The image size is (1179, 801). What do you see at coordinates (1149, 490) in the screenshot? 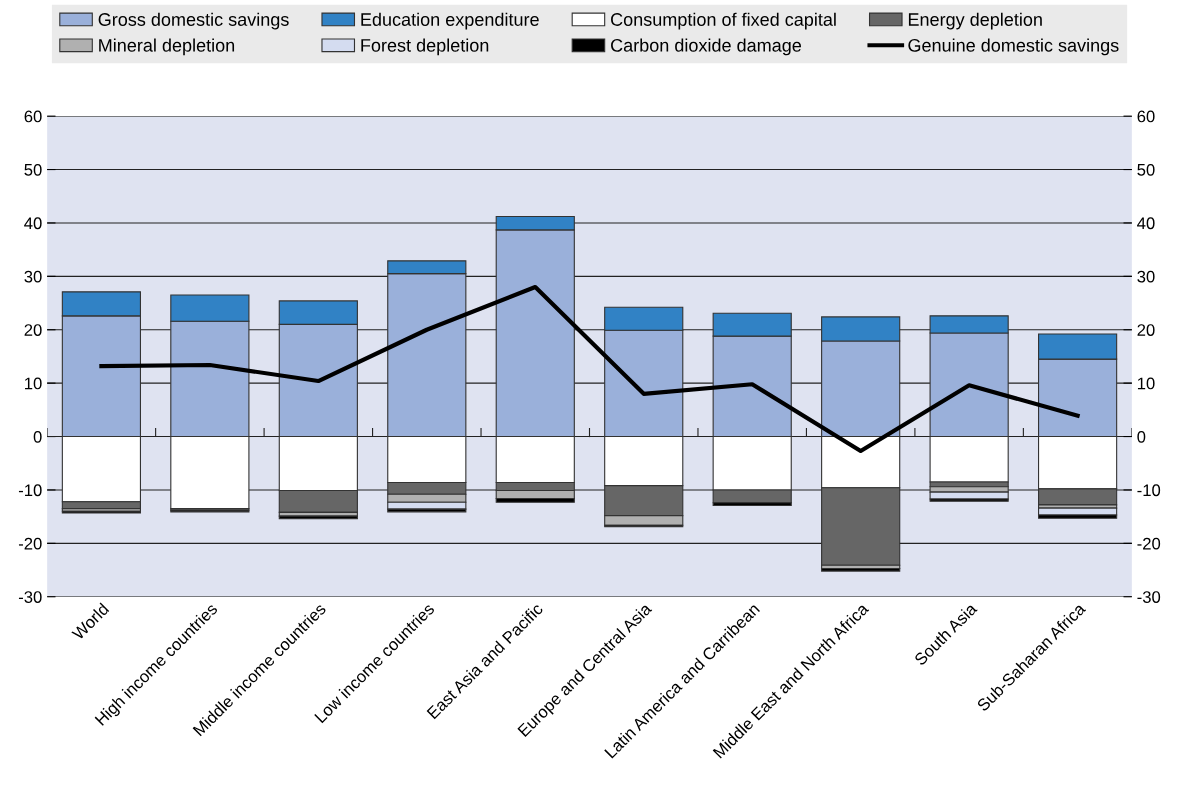
I see `y2-tick-label: -10` at bounding box center [1149, 490].